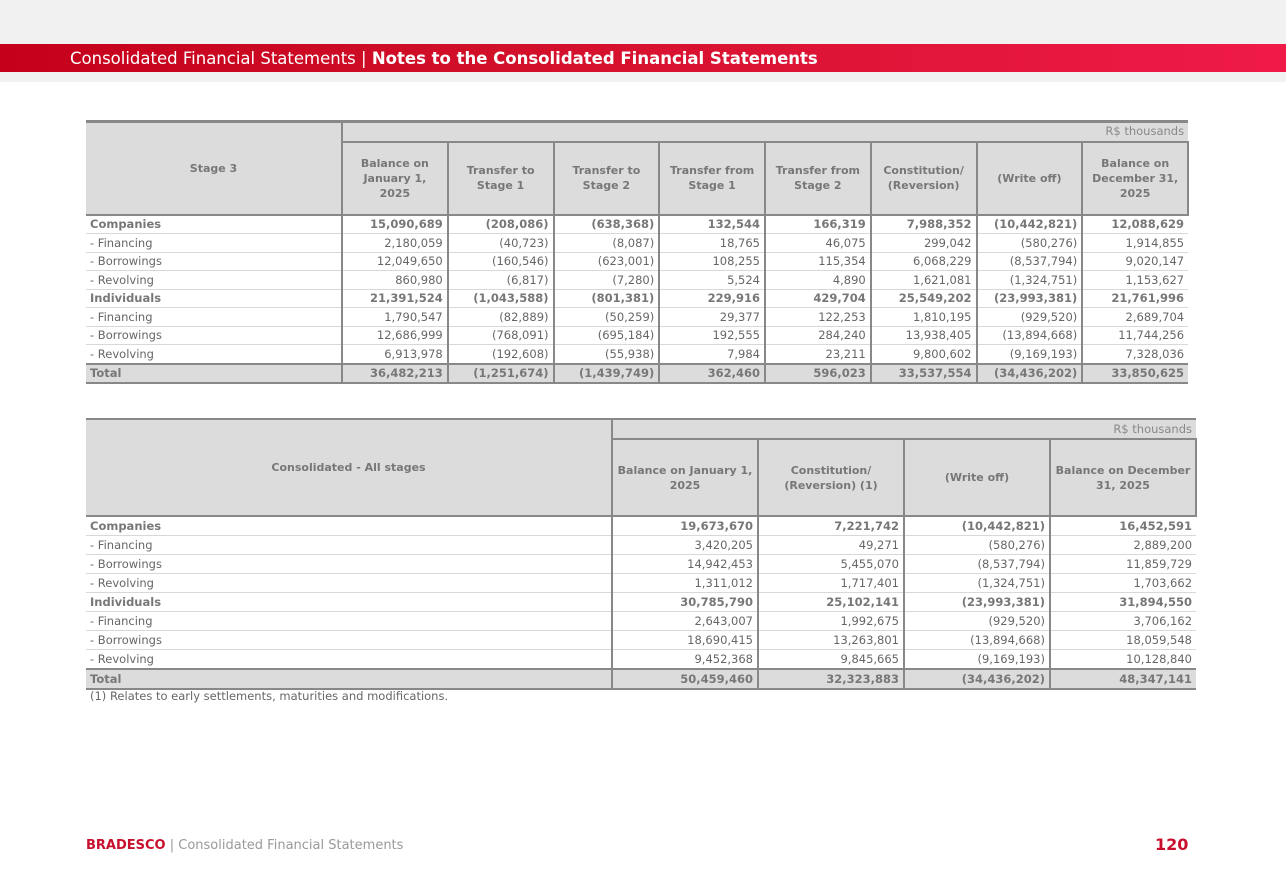  I want to click on row-label: Total, so click(349, 679).